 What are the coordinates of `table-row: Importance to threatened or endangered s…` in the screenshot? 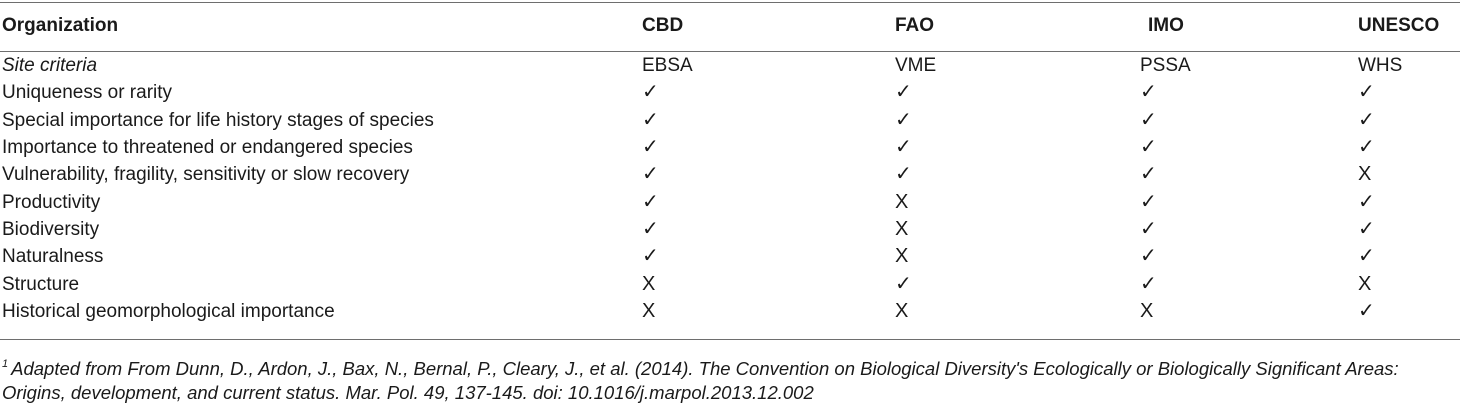 It's located at (730, 147).